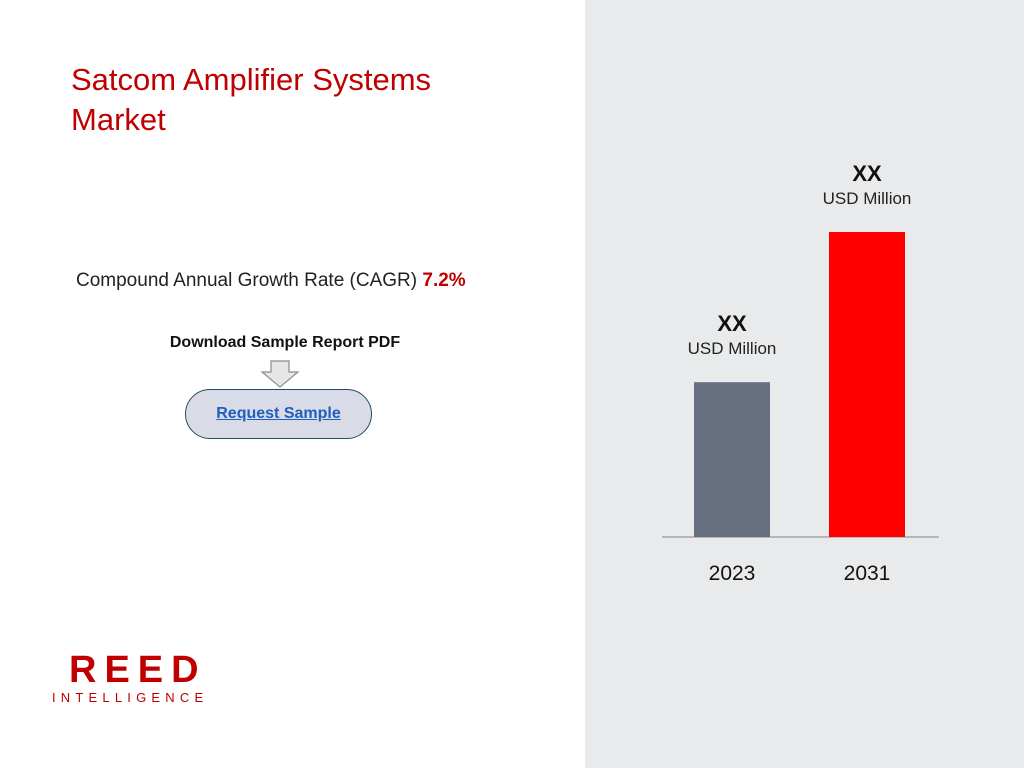 The height and width of the screenshot is (768, 1024). I want to click on down-arrow-icon, so click(280, 374).